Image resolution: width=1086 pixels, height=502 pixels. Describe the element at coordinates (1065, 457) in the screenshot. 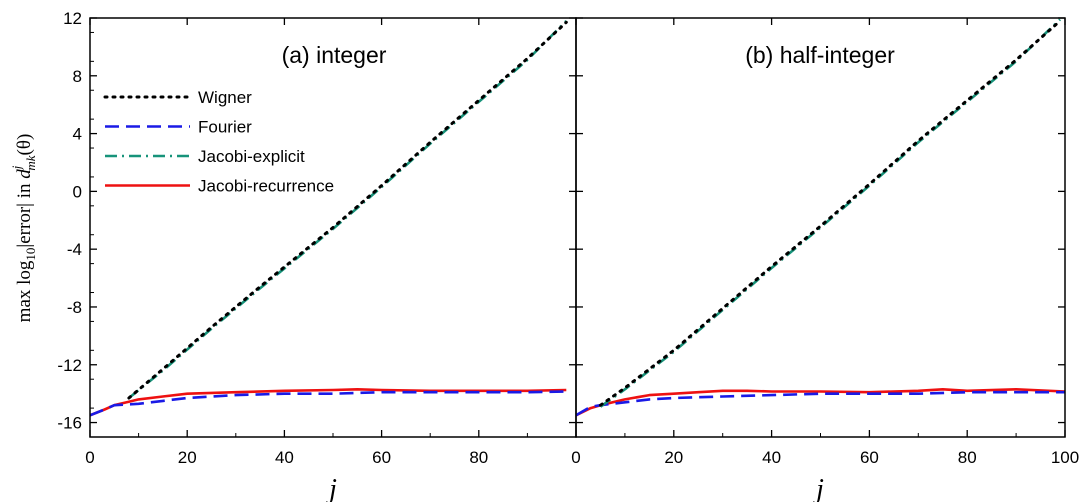

I see `x-tick-label-b-100: 100` at that location.